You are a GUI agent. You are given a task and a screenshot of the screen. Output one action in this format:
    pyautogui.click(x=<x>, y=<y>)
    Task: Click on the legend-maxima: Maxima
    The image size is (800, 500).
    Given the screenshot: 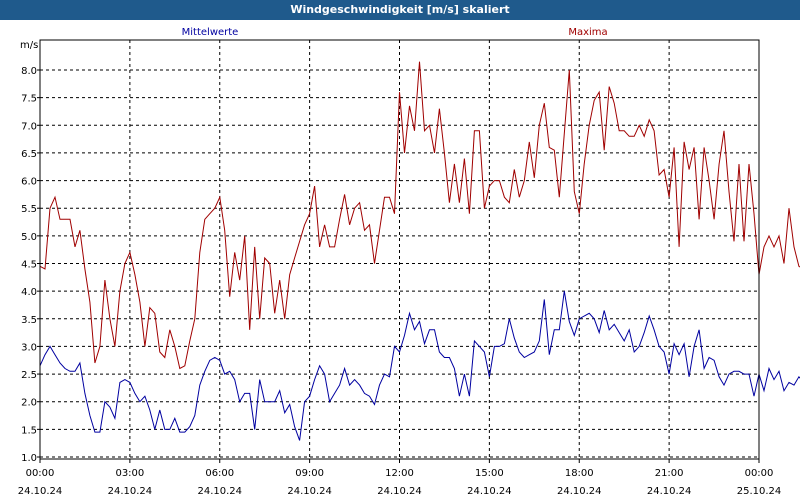 What is the action you would take?
    pyautogui.click(x=587, y=32)
    